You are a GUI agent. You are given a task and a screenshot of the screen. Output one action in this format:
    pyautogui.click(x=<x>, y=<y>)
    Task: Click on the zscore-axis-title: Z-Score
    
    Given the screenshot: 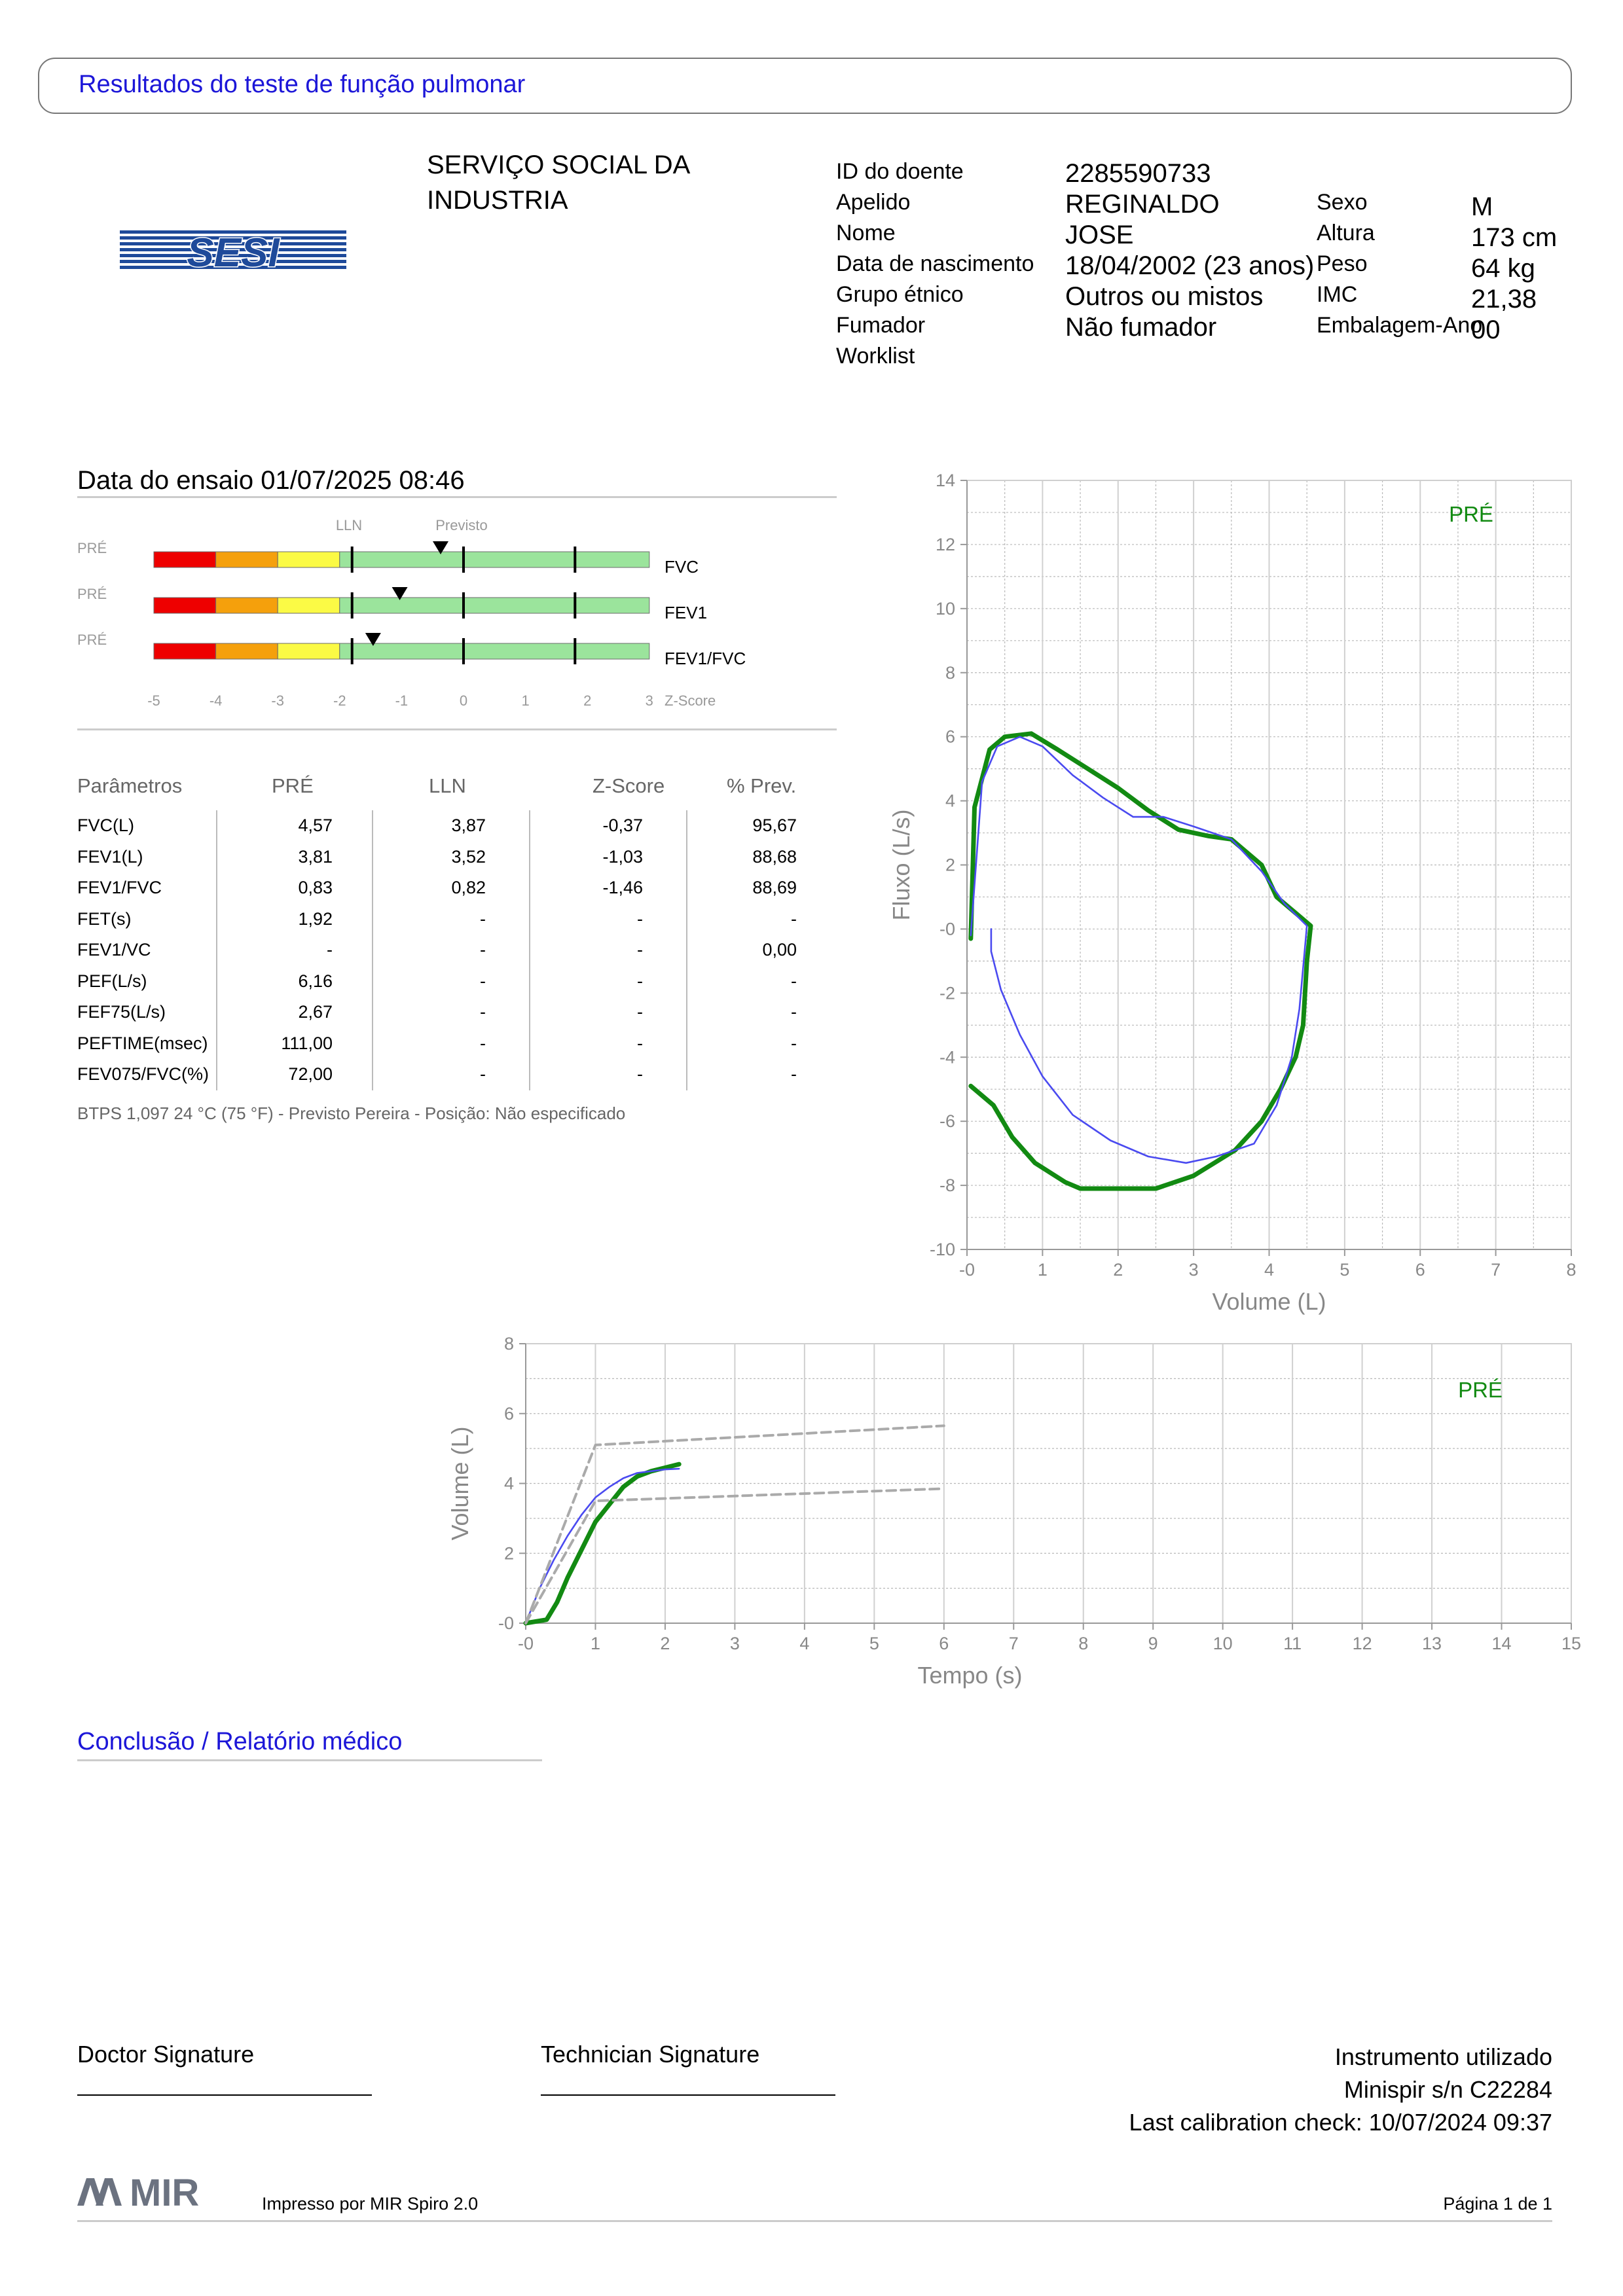 What is the action you would take?
    pyautogui.click(x=690, y=700)
    